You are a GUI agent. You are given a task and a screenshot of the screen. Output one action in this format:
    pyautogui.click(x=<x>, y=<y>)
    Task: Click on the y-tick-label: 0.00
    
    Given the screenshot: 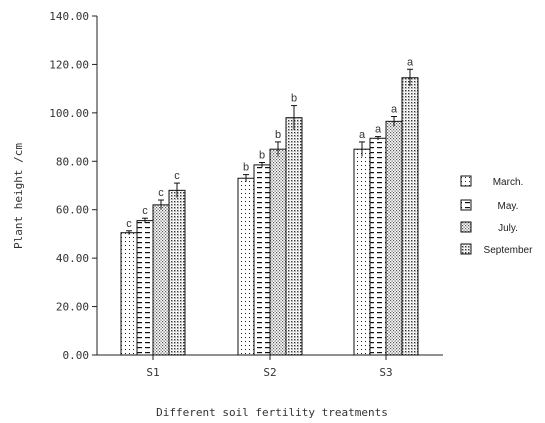 What is the action you would take?
    pyautogui.click(x=76, y=355)
    